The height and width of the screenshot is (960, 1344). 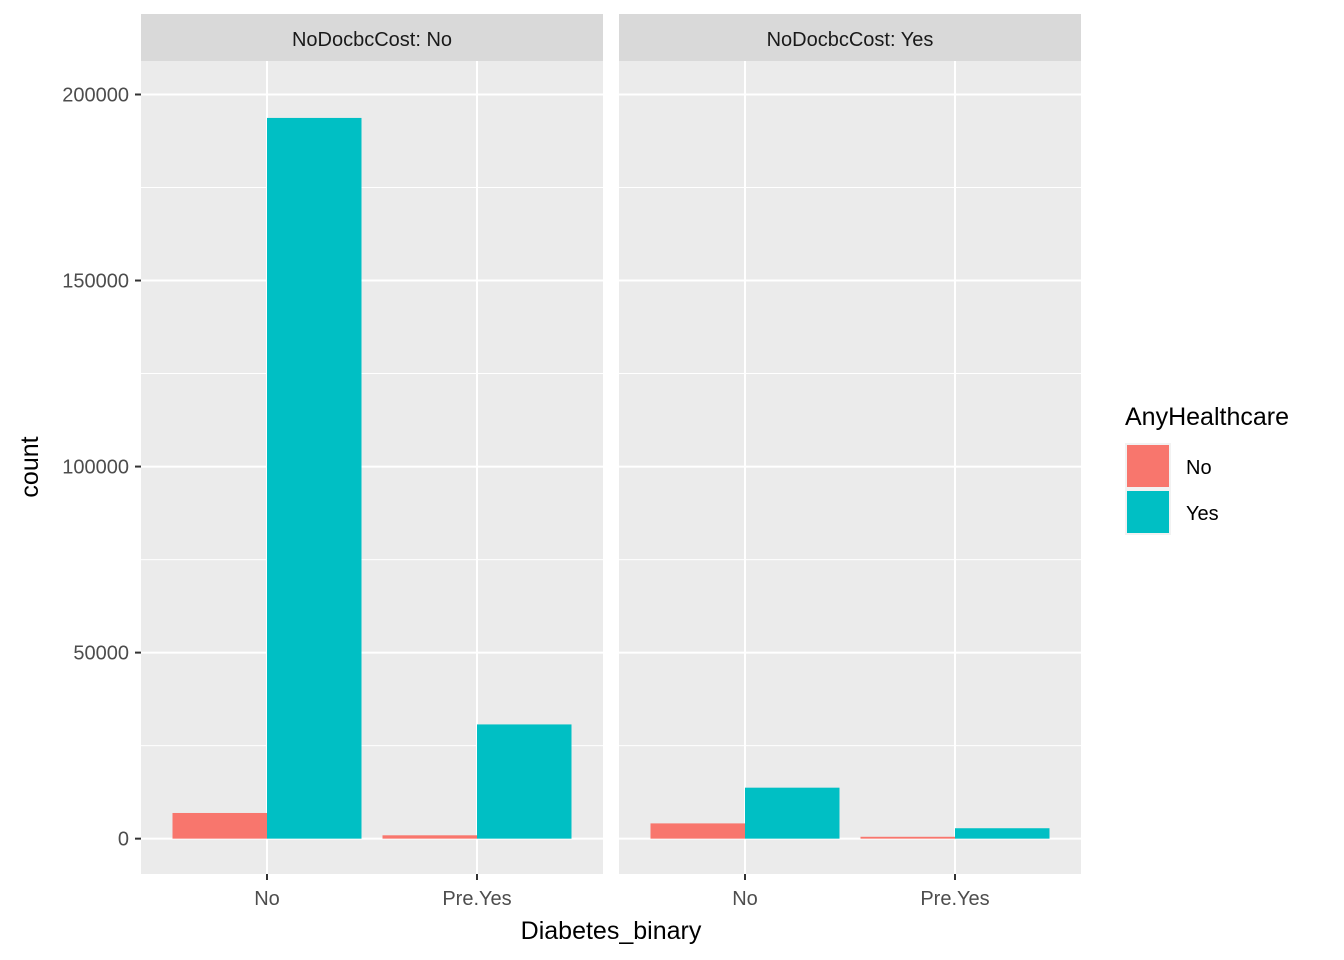 I want to click on y-axis-title: count, so click(x=30, y=466).